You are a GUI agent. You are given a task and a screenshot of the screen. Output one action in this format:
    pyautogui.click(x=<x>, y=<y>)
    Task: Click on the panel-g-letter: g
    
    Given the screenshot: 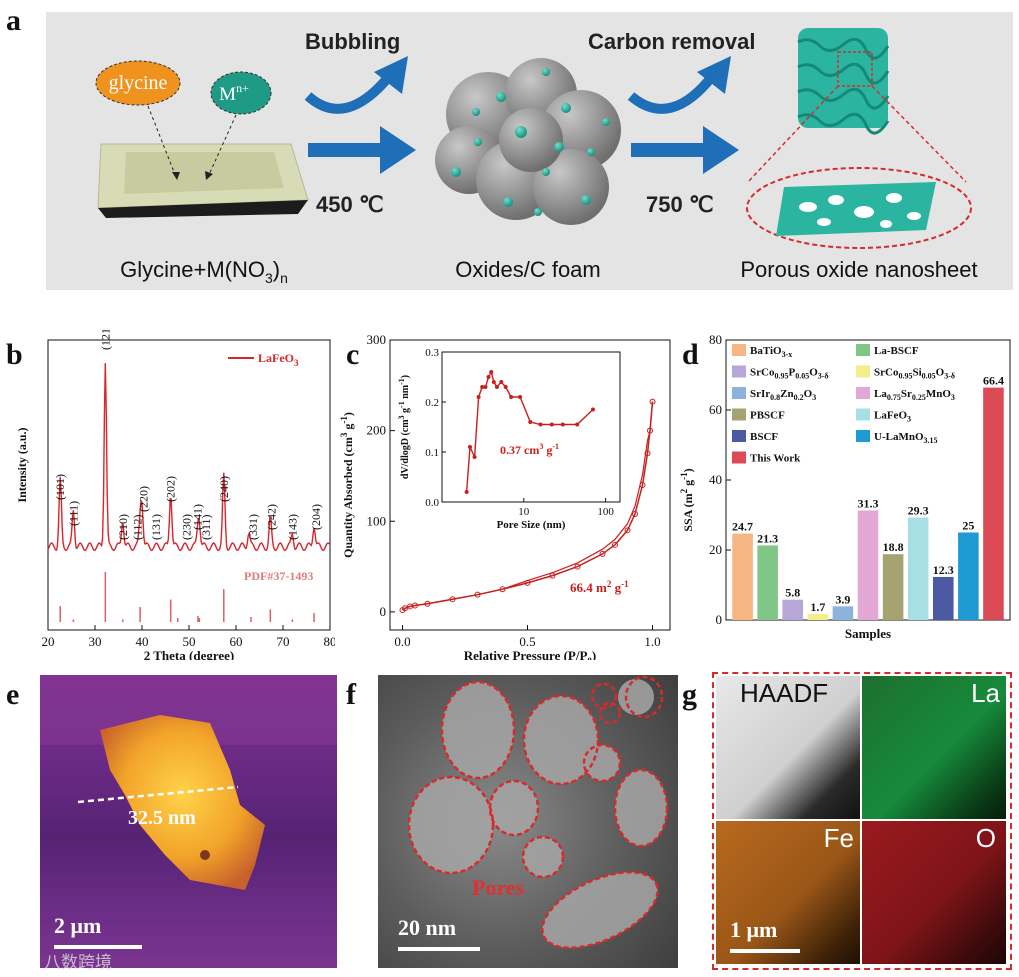 What is the action you would take?
    pyautogui.click(x=689, y=694)
    